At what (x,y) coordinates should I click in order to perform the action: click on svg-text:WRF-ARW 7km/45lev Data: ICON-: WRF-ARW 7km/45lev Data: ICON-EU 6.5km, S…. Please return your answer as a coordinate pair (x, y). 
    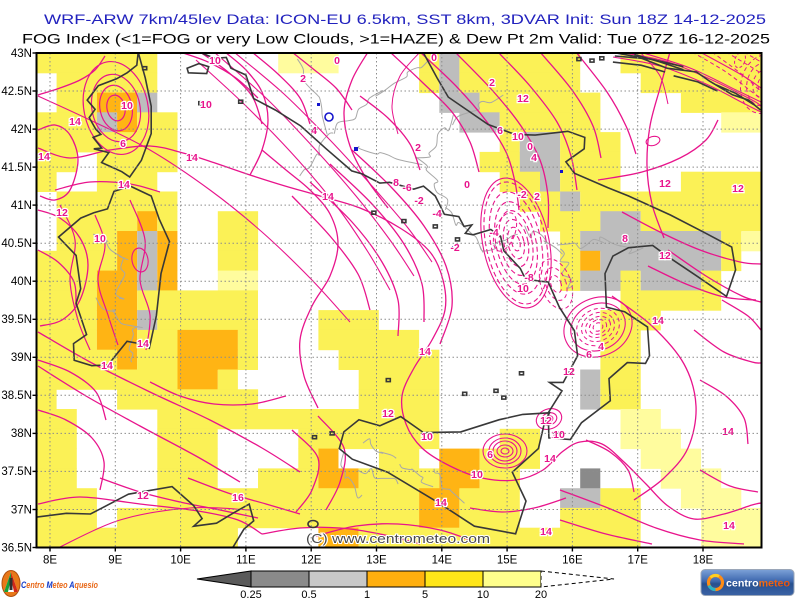
    Looking at the image, I should click on (405, 19).